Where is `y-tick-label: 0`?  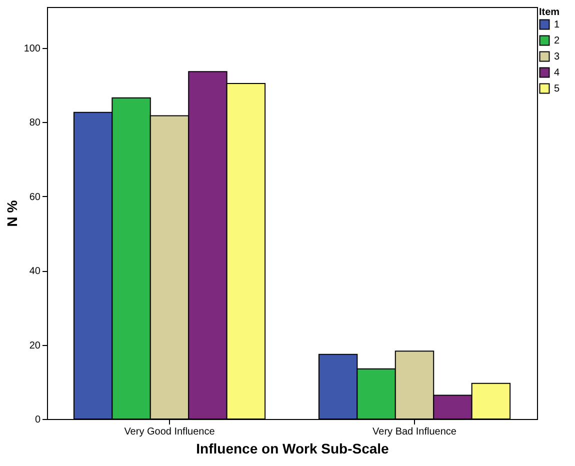
y-tick-label: 0 is located at coordinates (37, 420).